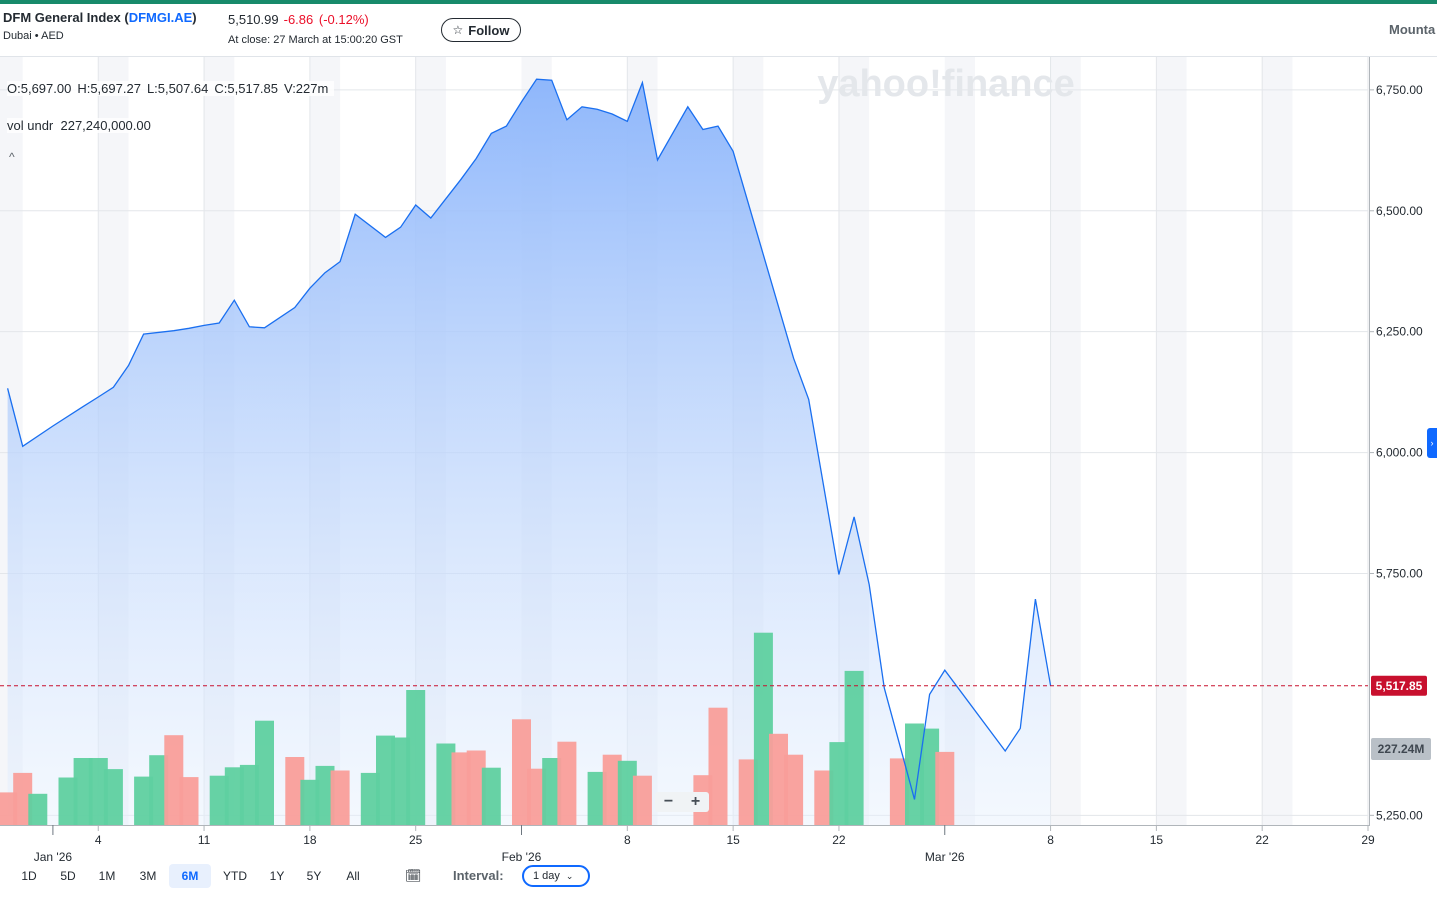  Describe the element at coordinates (306, 88) in the screenshot. I see `ohlc-volume: V:227m` at that location.